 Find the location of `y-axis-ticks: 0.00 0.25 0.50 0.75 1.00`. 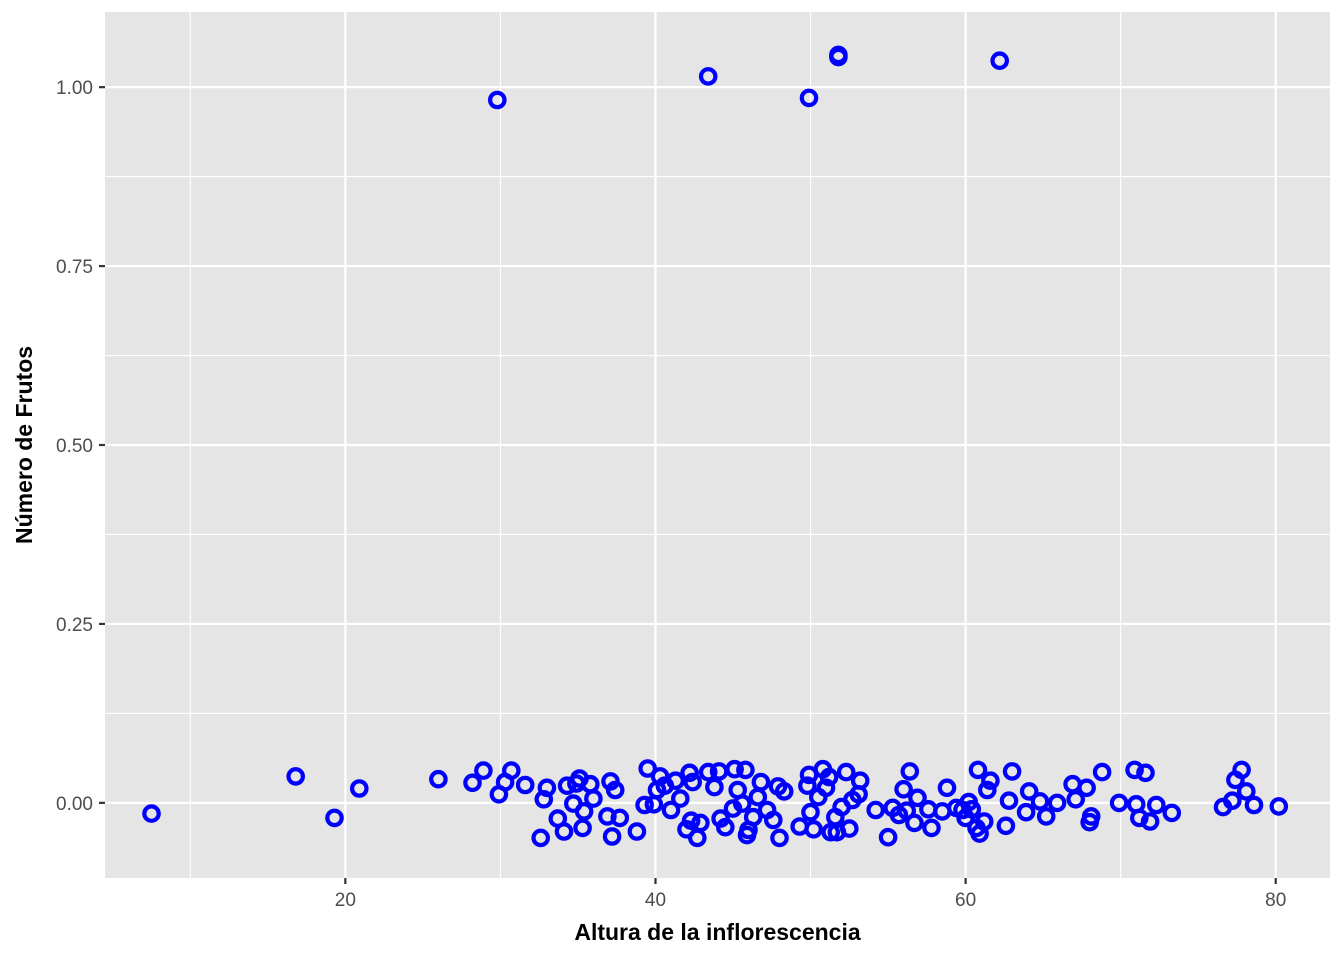

y-axis-ticks: 0.00 0.25 0.50 0.75 1.00 is located at coordinates (80, 446).